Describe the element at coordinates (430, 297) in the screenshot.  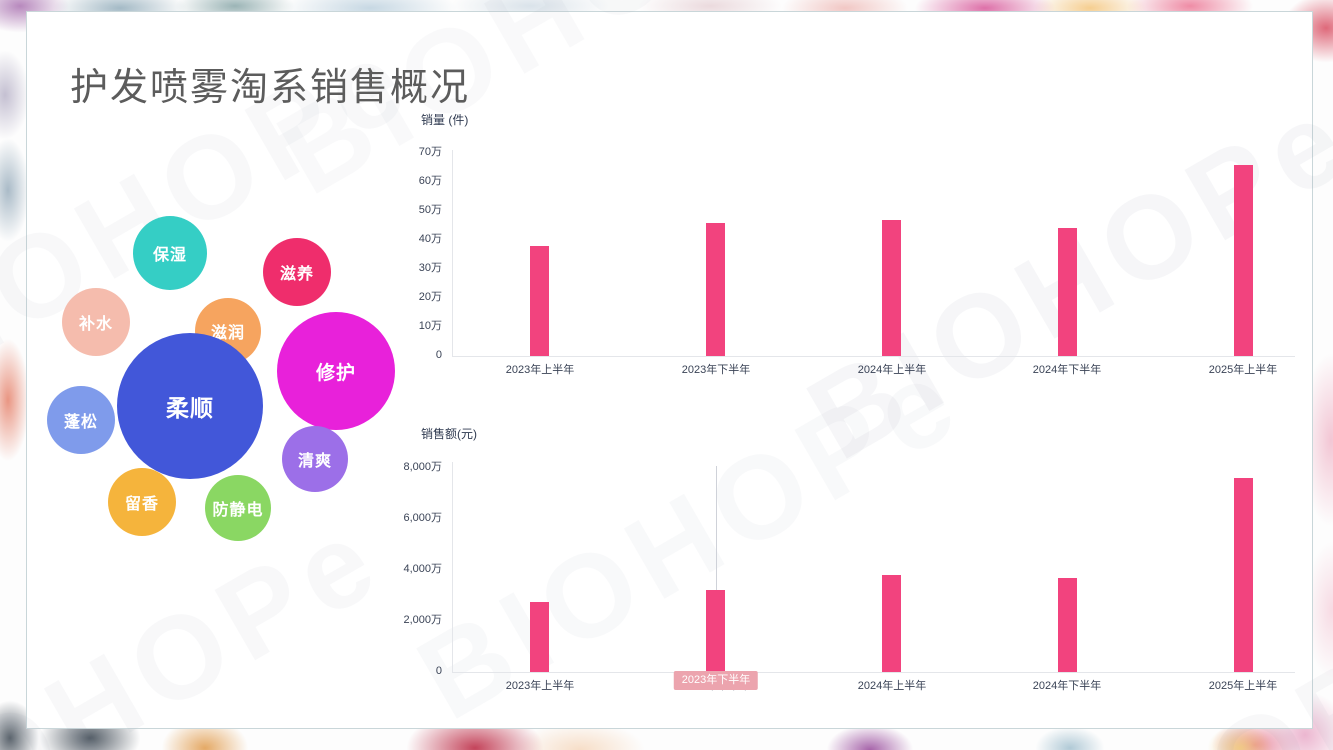
I see `y-tick-label: 20万` at that location.